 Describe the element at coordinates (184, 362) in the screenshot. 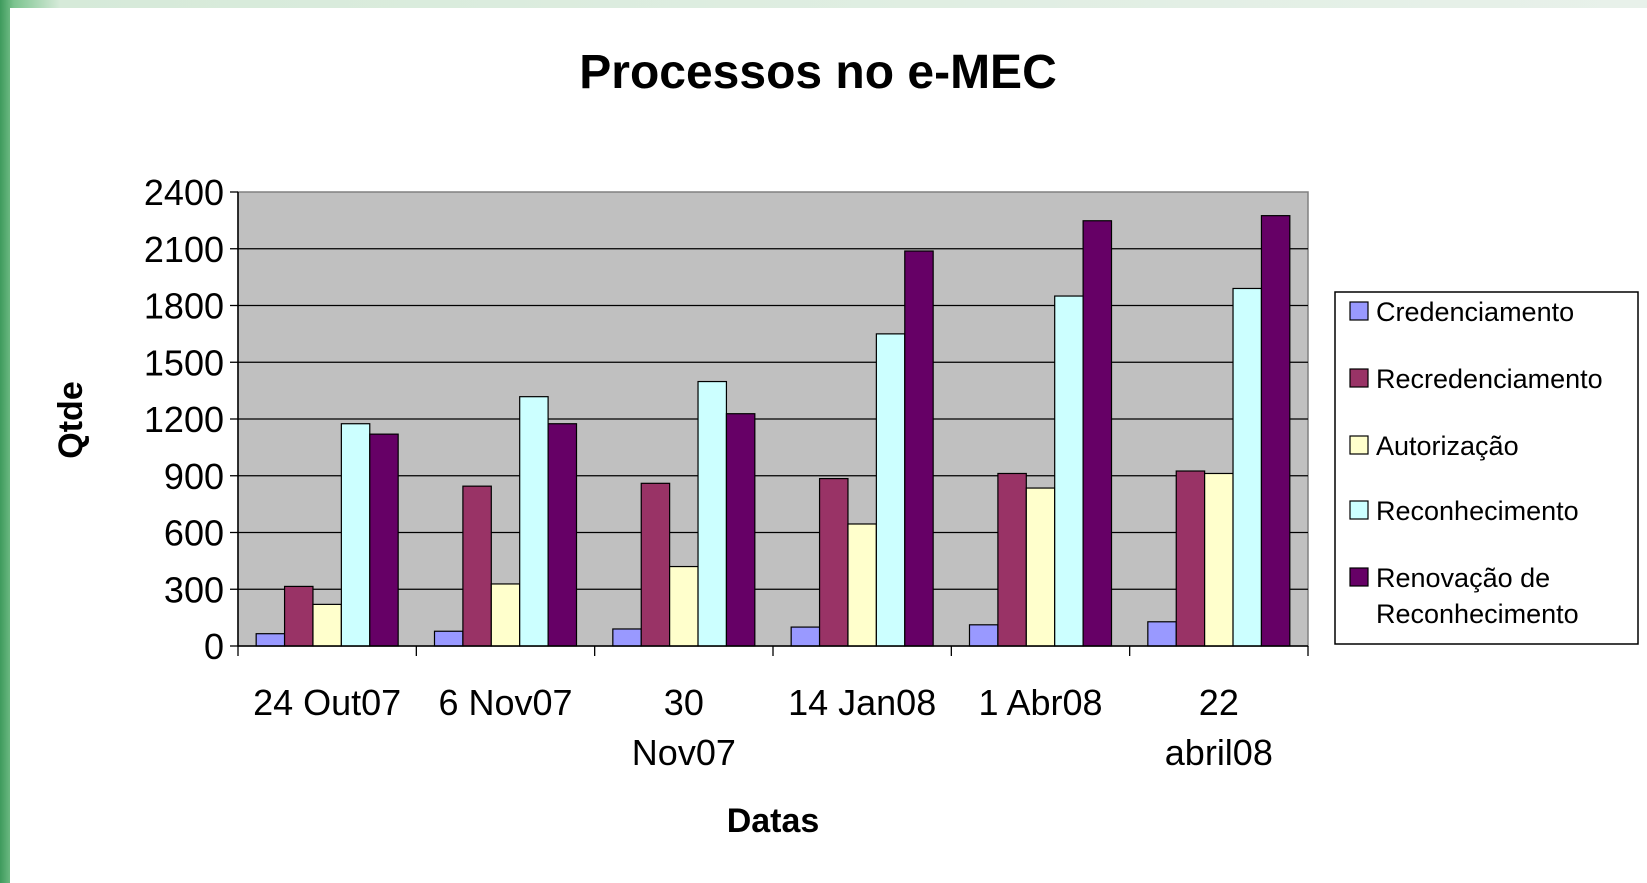

I see `y-tick-label: 1500` at that location.